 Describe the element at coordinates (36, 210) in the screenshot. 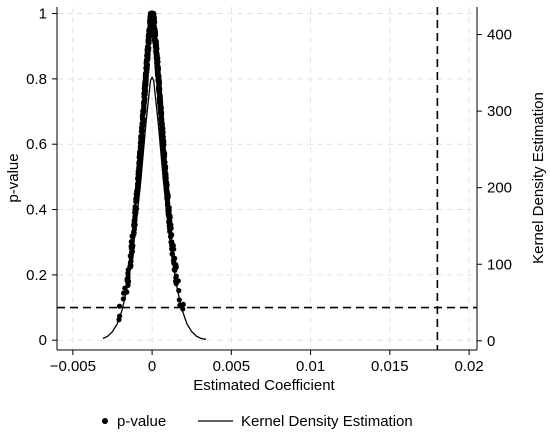

I see `y-tick-label: 0.4` at that location.